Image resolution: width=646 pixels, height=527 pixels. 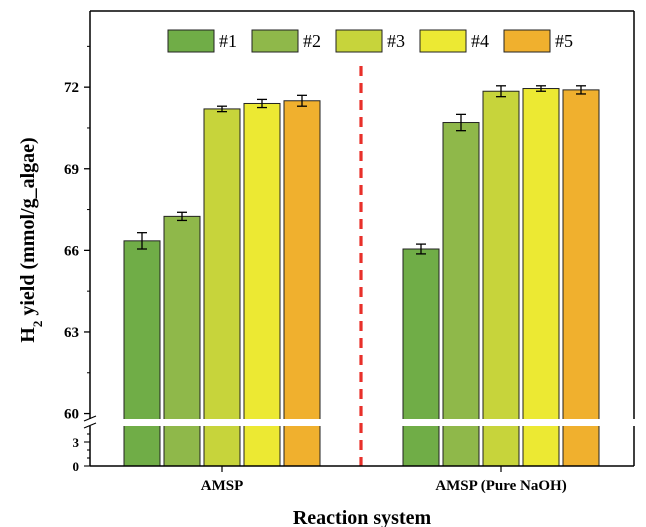 I want to click on legend-label: #2, so click(x=312, y=41).